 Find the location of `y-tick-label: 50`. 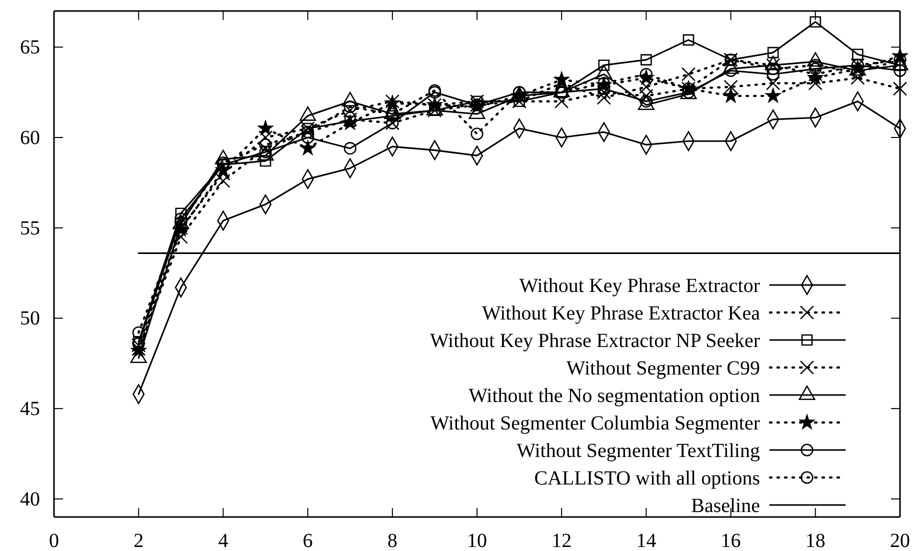

y-tick-label: 50 is located at coordinates (30, 319).